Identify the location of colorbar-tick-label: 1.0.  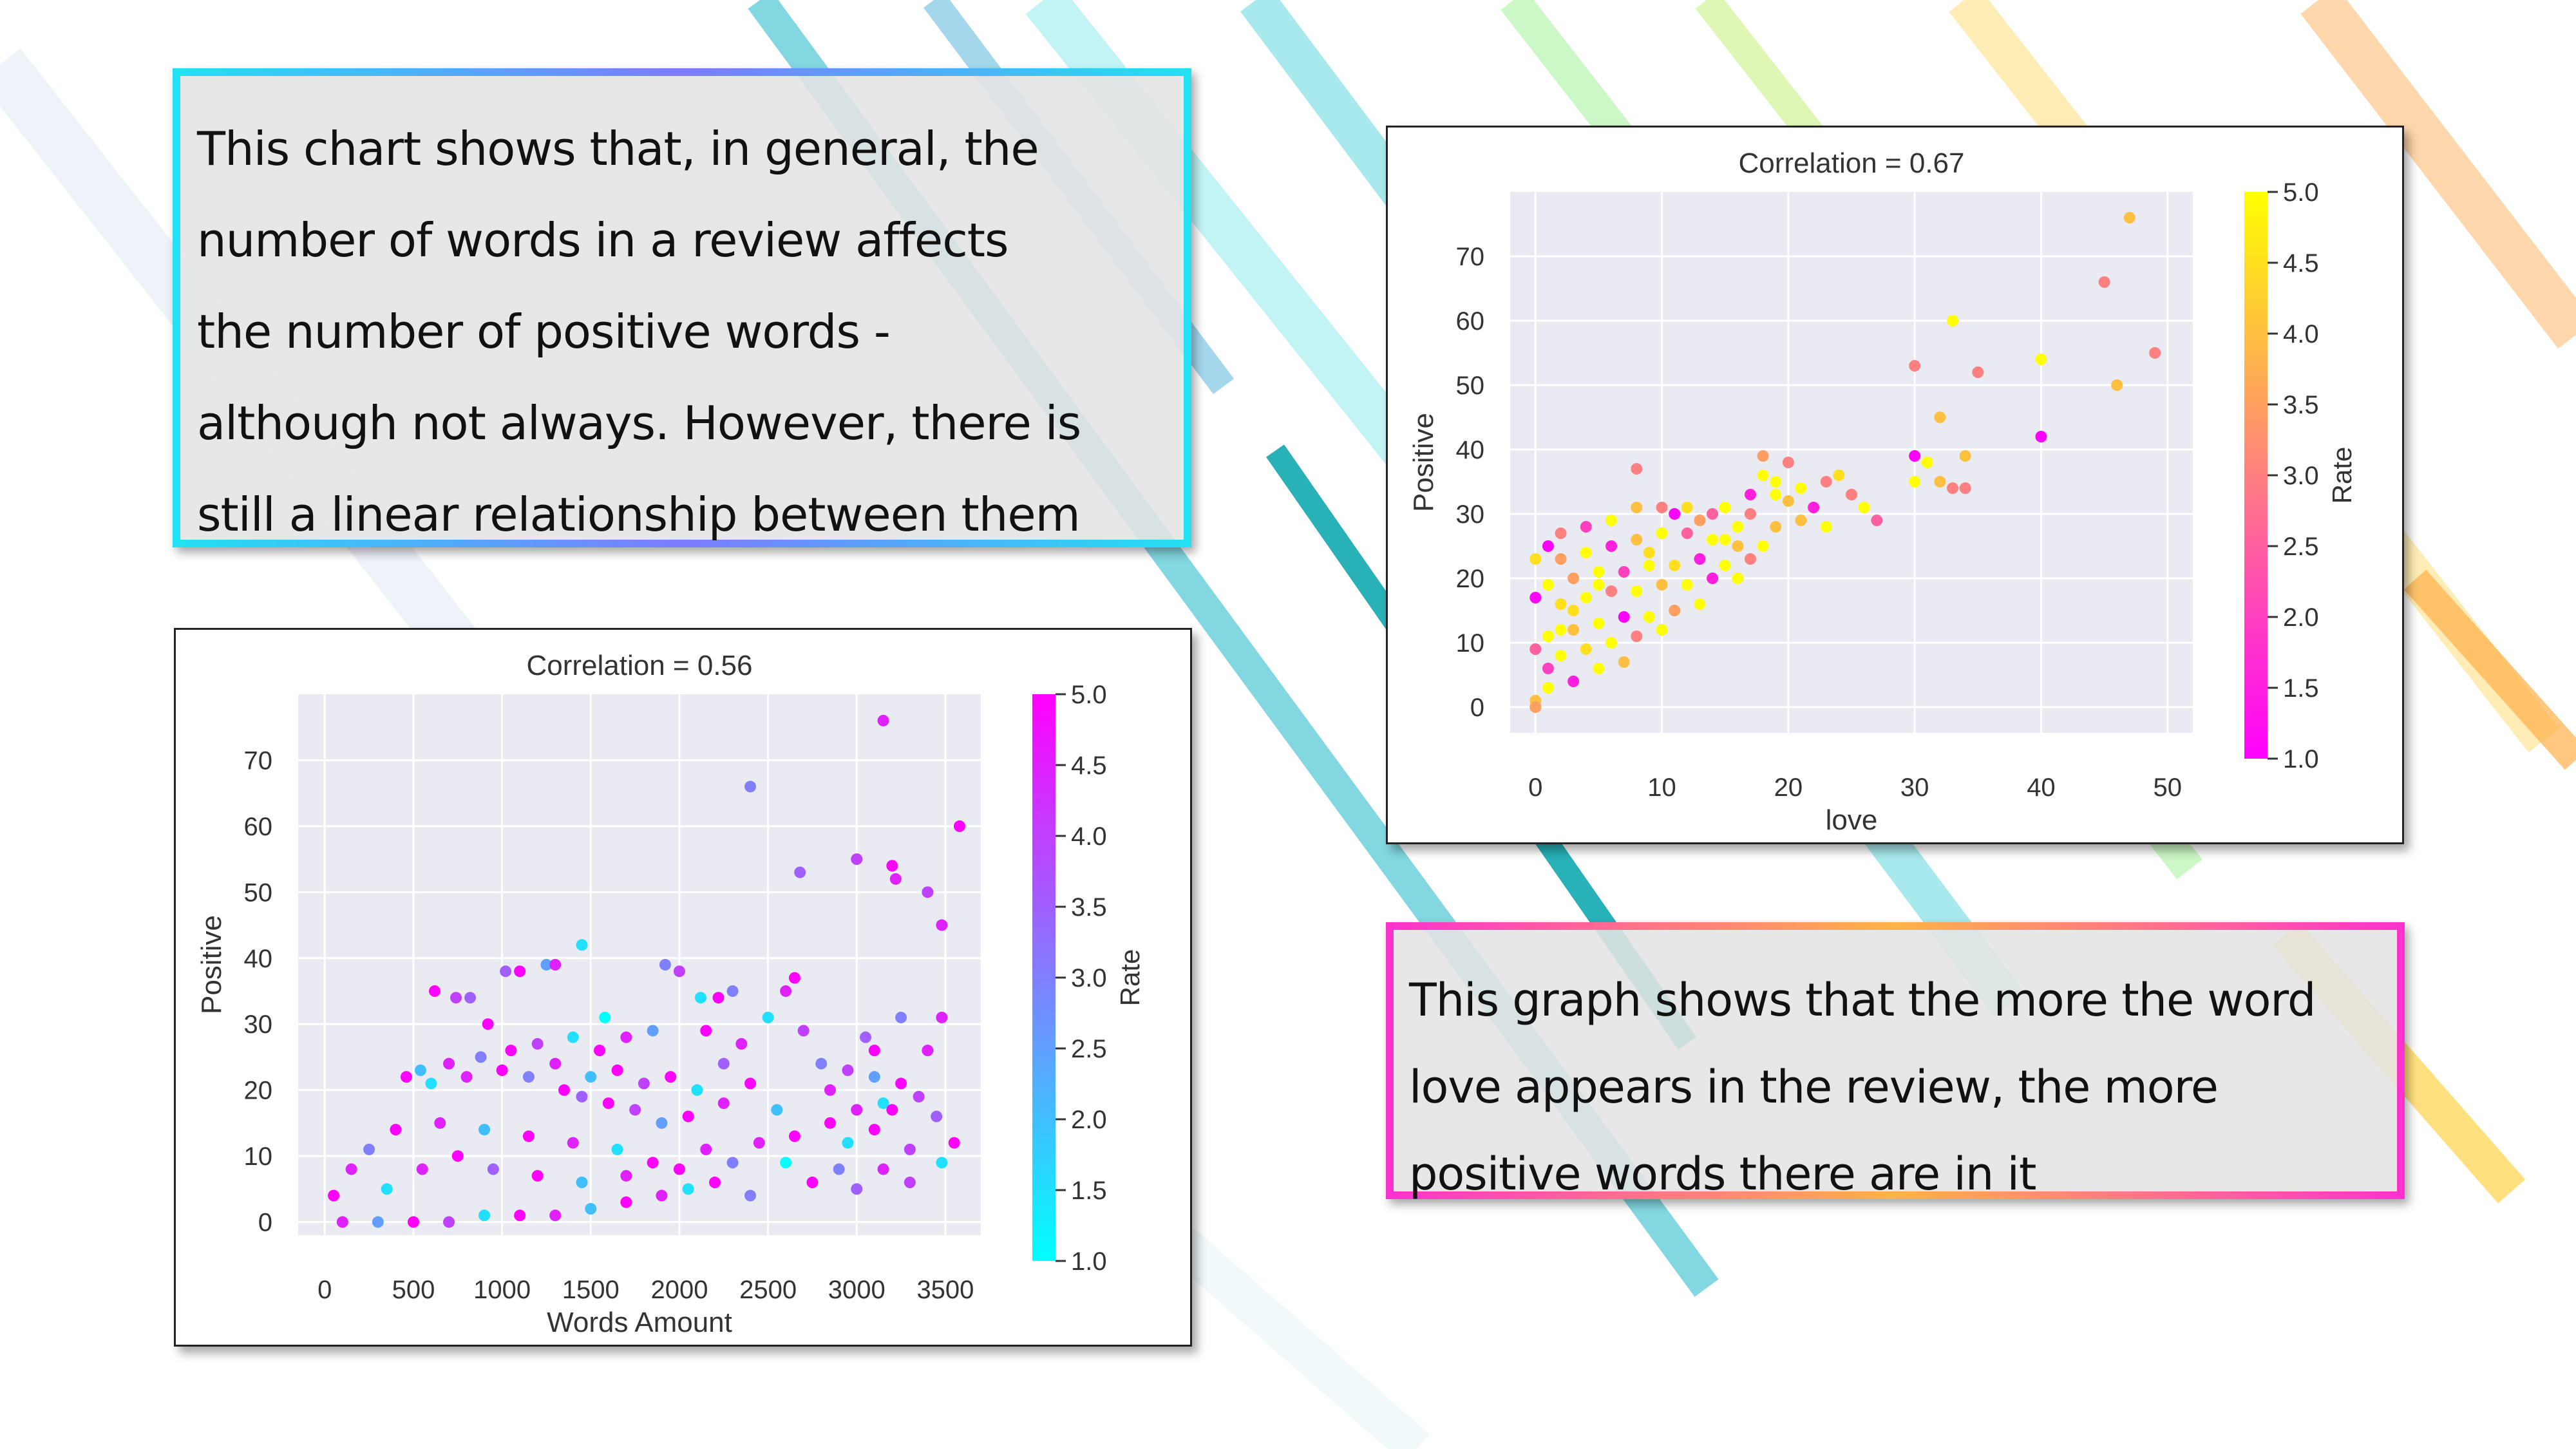
(2301, 759).